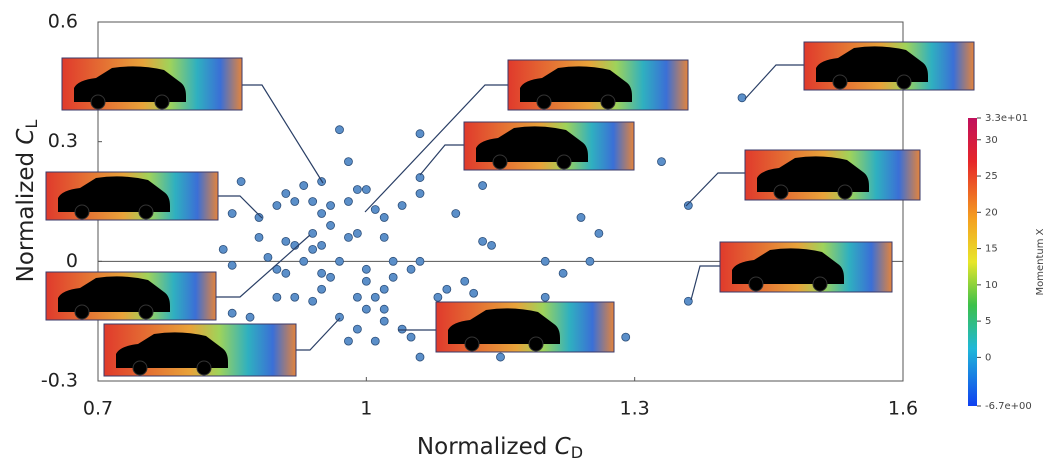  I want to click on colorbar-tick-label: 5, so click(988, 321).